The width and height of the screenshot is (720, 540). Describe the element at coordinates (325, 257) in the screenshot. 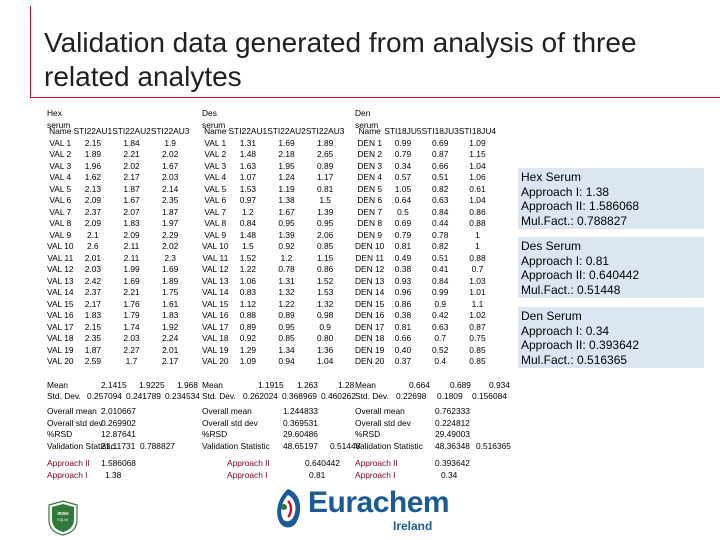

I see `value-cell: 1.15` at that location.